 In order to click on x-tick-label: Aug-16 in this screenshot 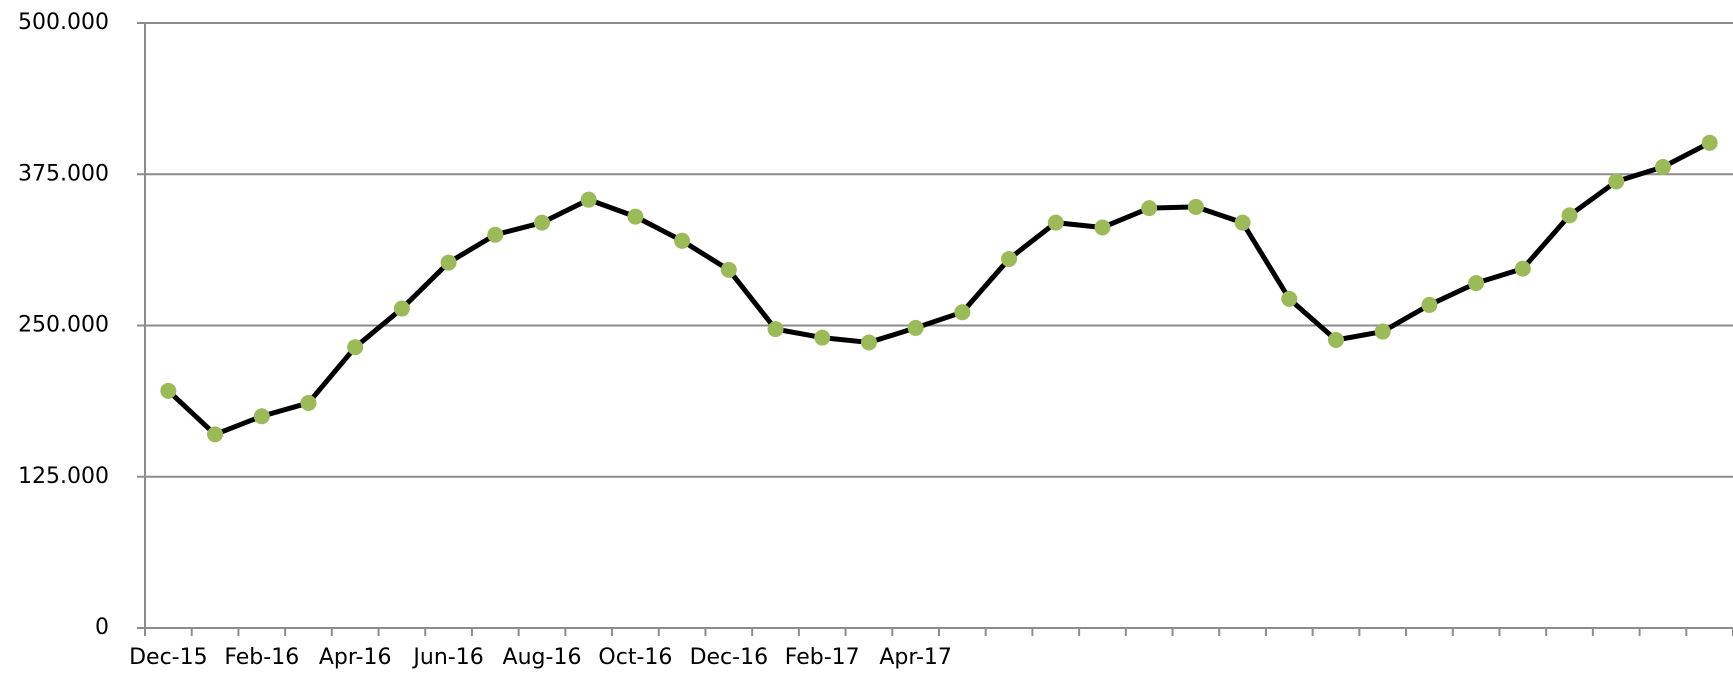, I will do `click(542, 657)`.